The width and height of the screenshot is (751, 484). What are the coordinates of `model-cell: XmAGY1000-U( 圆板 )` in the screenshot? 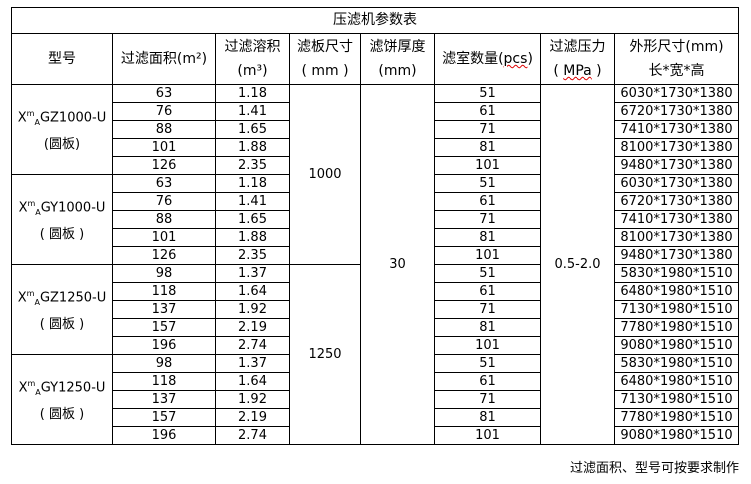 It's located at (62, 219).